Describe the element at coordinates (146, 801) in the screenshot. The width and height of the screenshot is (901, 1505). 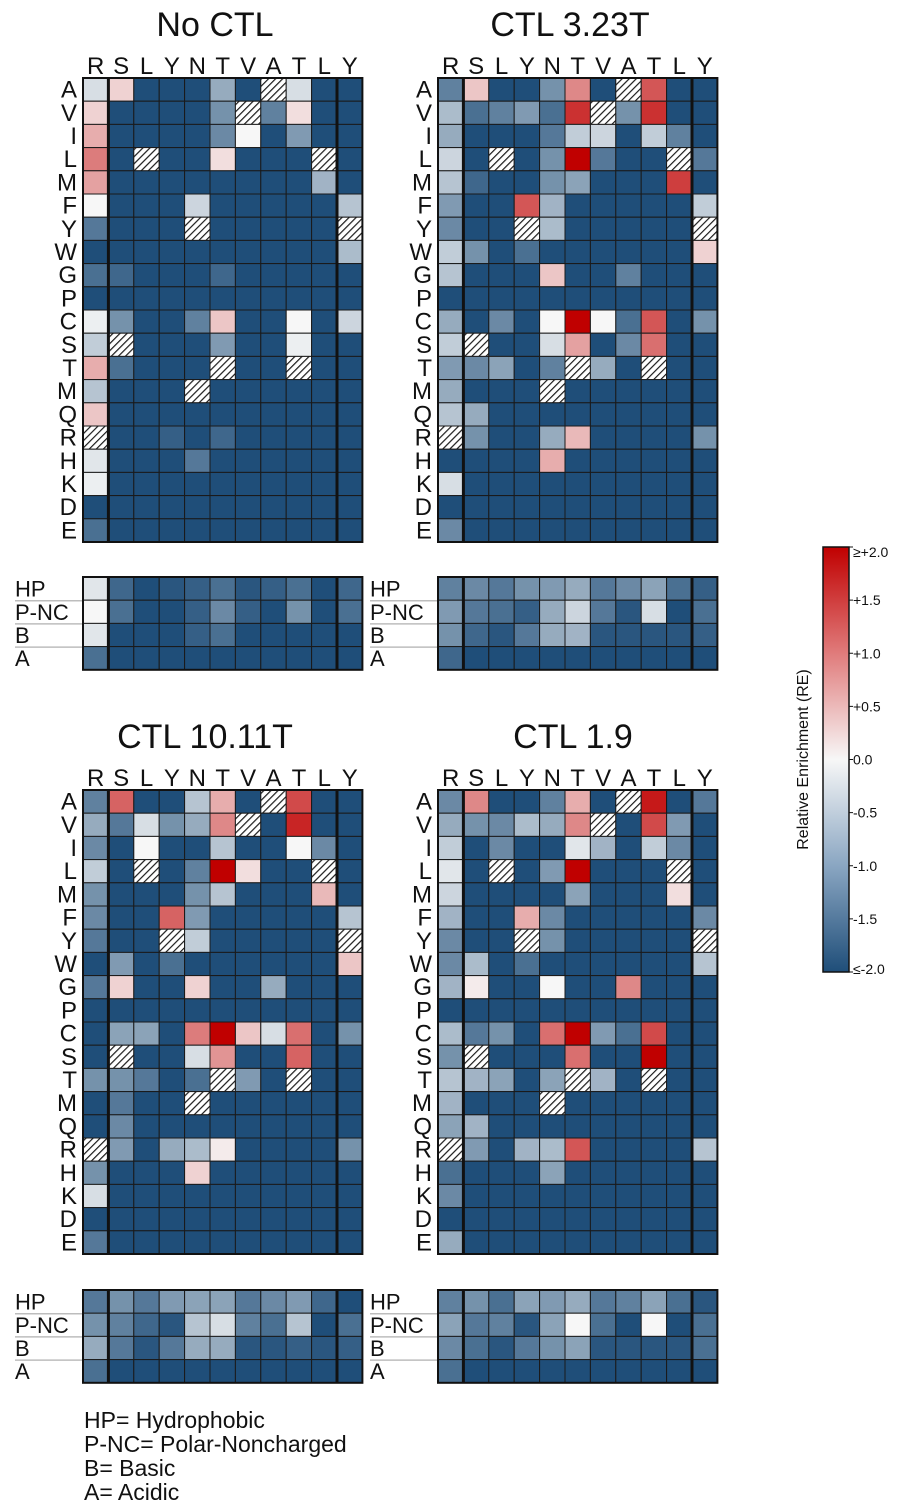
I see `heatmap-cell: A @ L3: -2` at that location.